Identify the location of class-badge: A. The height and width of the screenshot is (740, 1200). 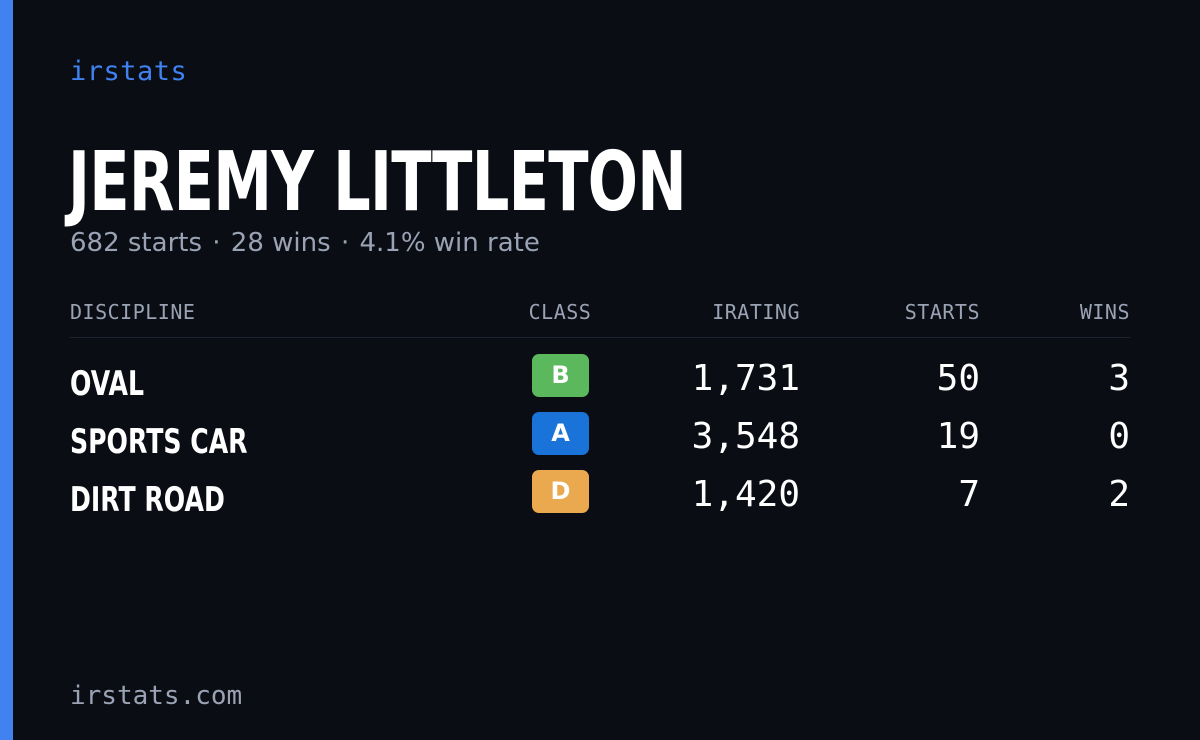
(560, 433).